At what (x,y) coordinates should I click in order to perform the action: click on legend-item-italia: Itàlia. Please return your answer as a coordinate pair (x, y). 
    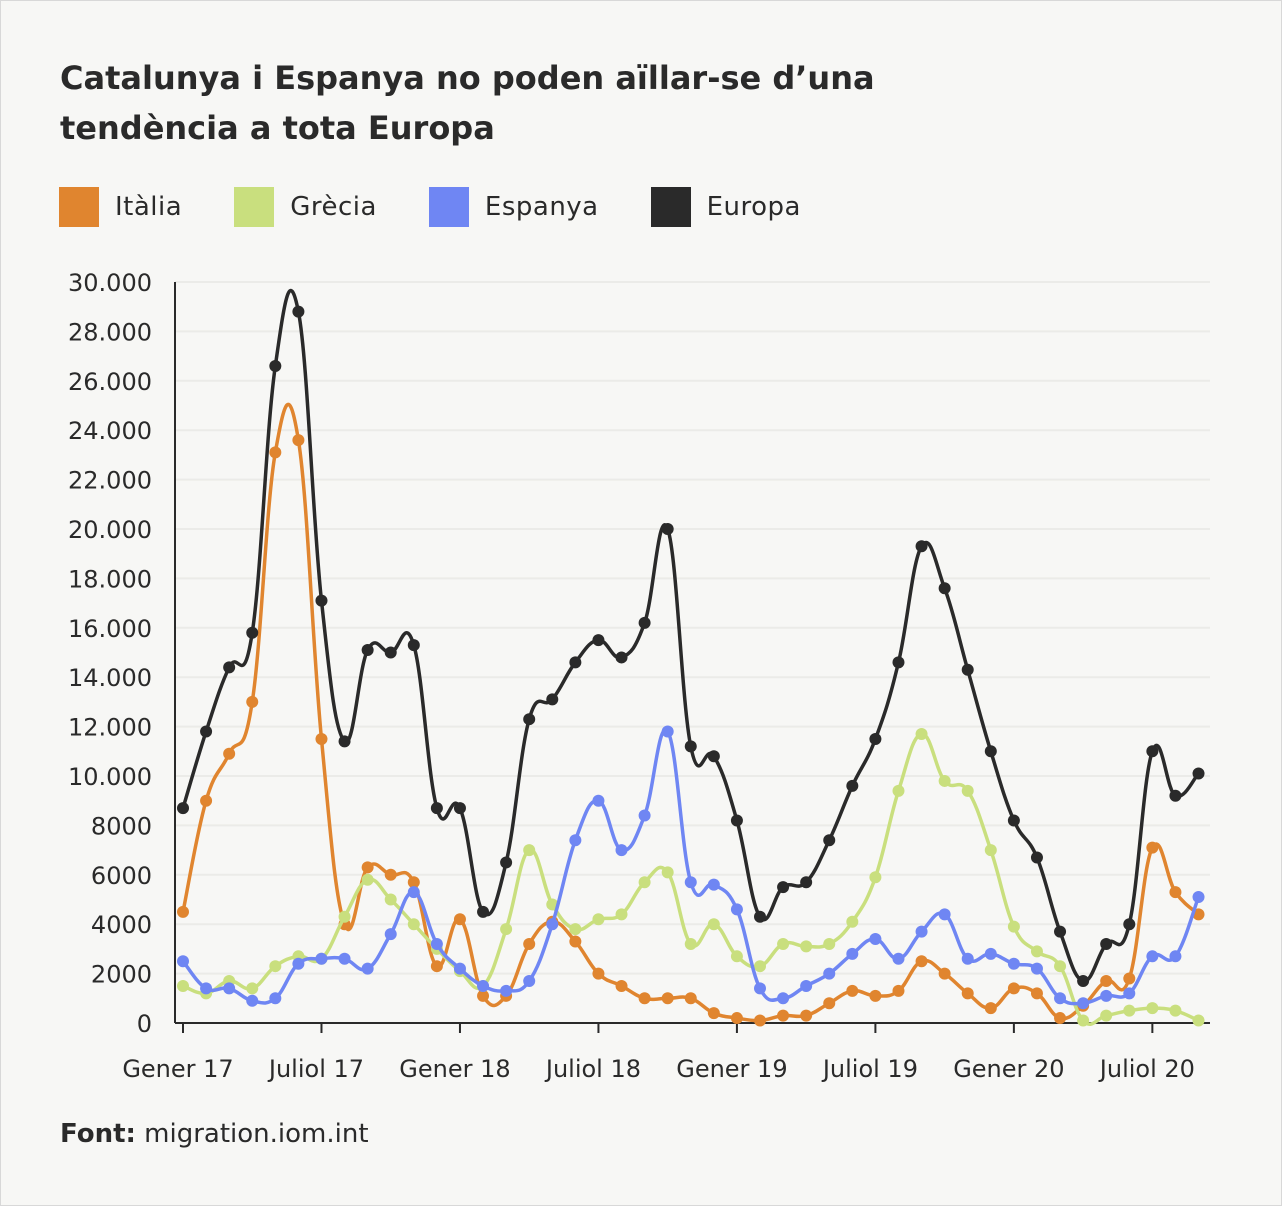
    Looking at the image, I should click on (120, 207).